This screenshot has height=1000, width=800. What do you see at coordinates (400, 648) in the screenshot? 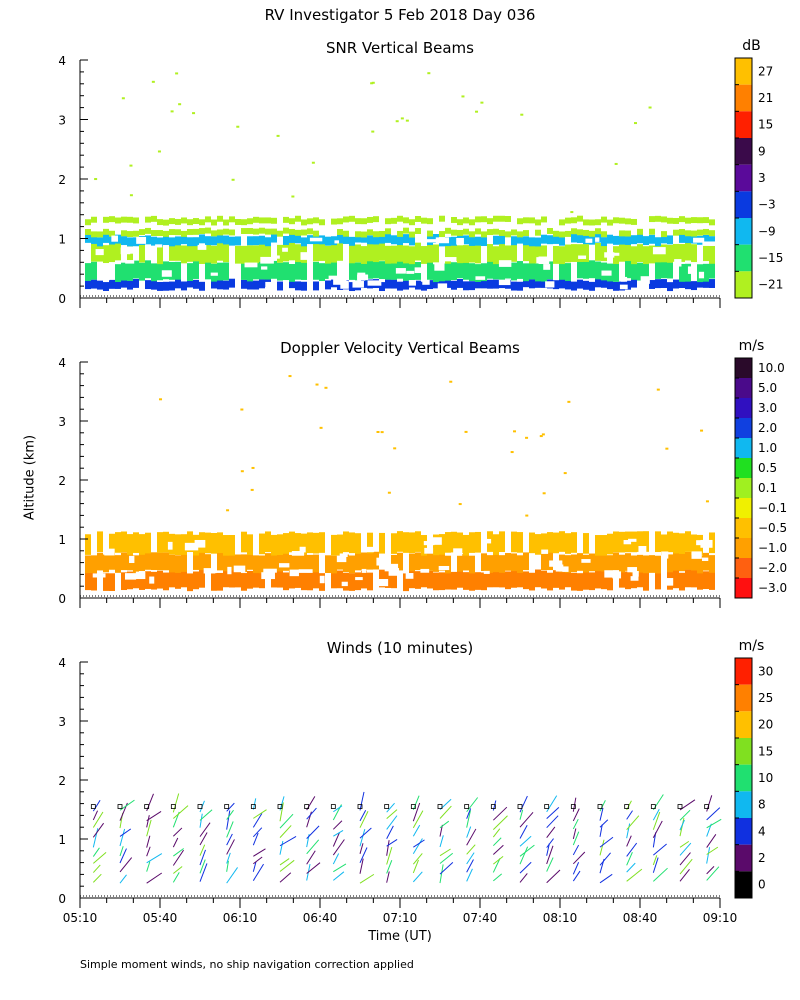
I see `panel-title: Winds (10 minutes)` at bounding box center [400, 648].